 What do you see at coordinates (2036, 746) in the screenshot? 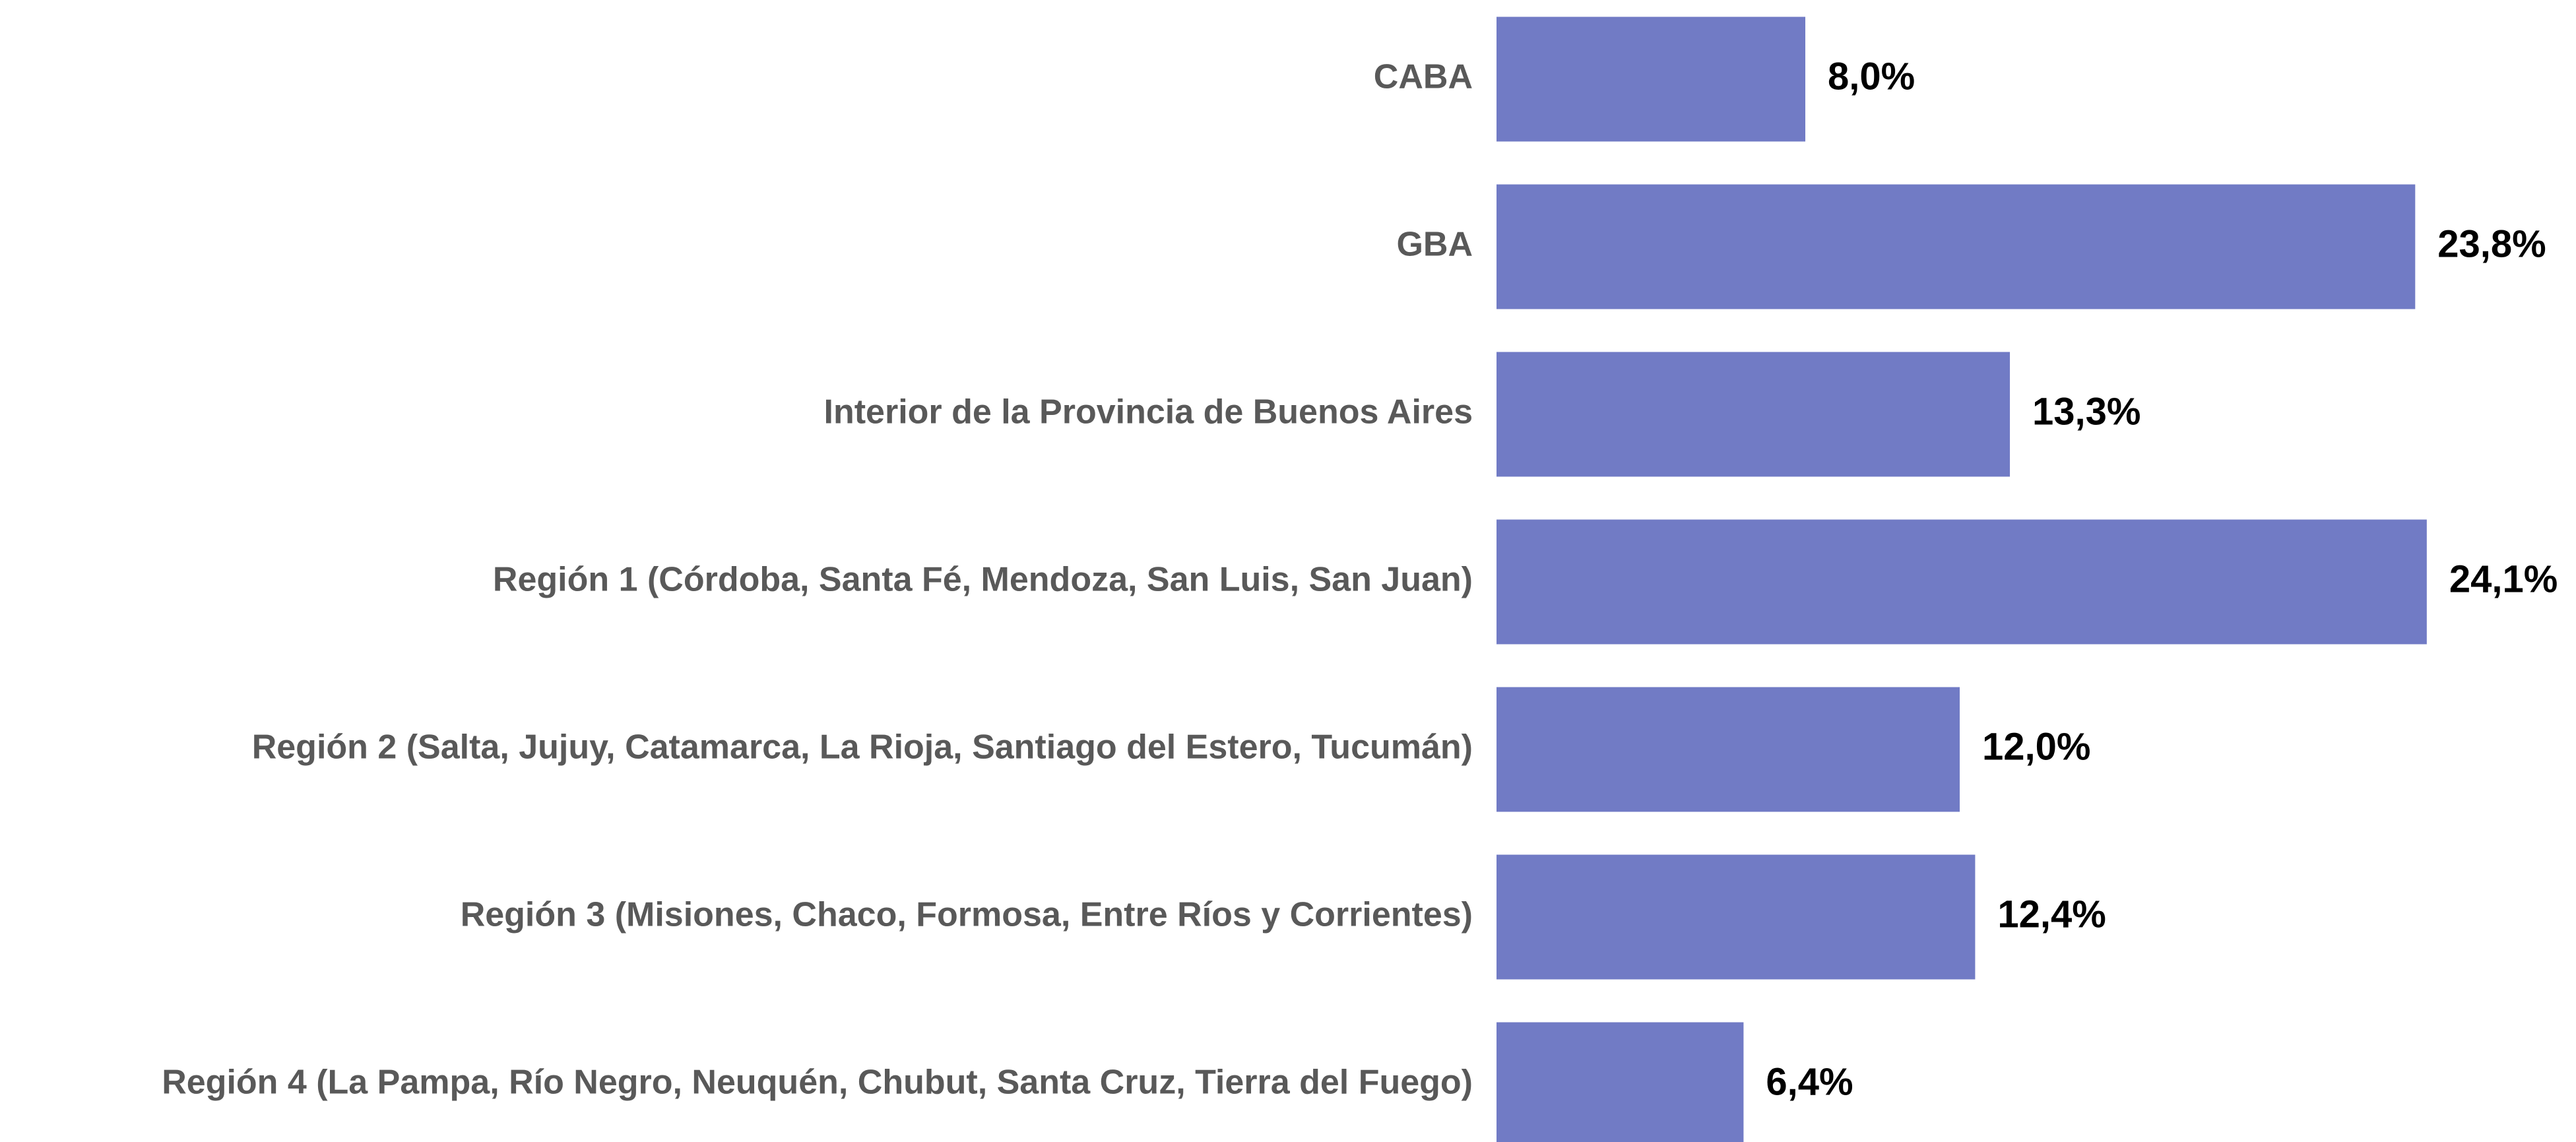
I see `value-label: 12,0%` at bounding box center [2036, 746].